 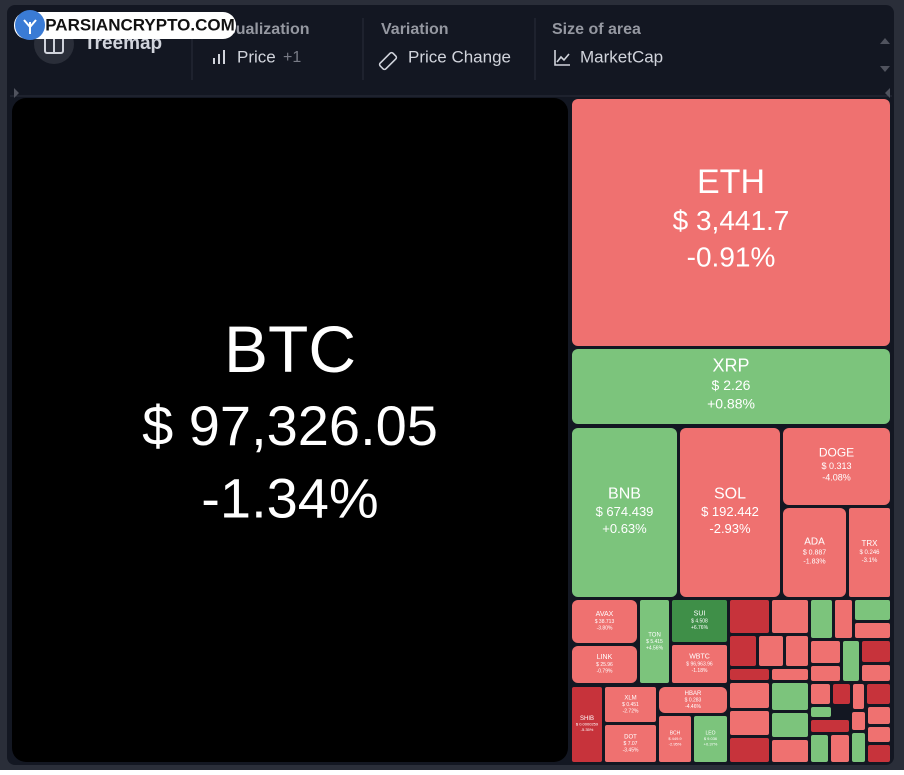 What do you see at coordinates (631, 750) in the screenshot?
I see `tile-change: -3.45%` at bounding box center [631, 750].